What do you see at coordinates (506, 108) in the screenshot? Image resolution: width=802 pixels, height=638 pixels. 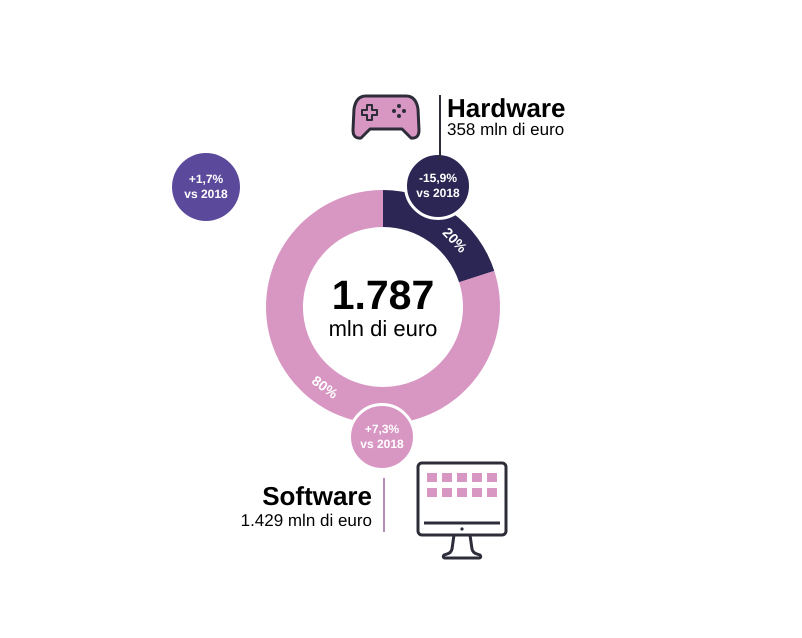 I see `slice-label: Hardware` at bounding box center [506, 108].